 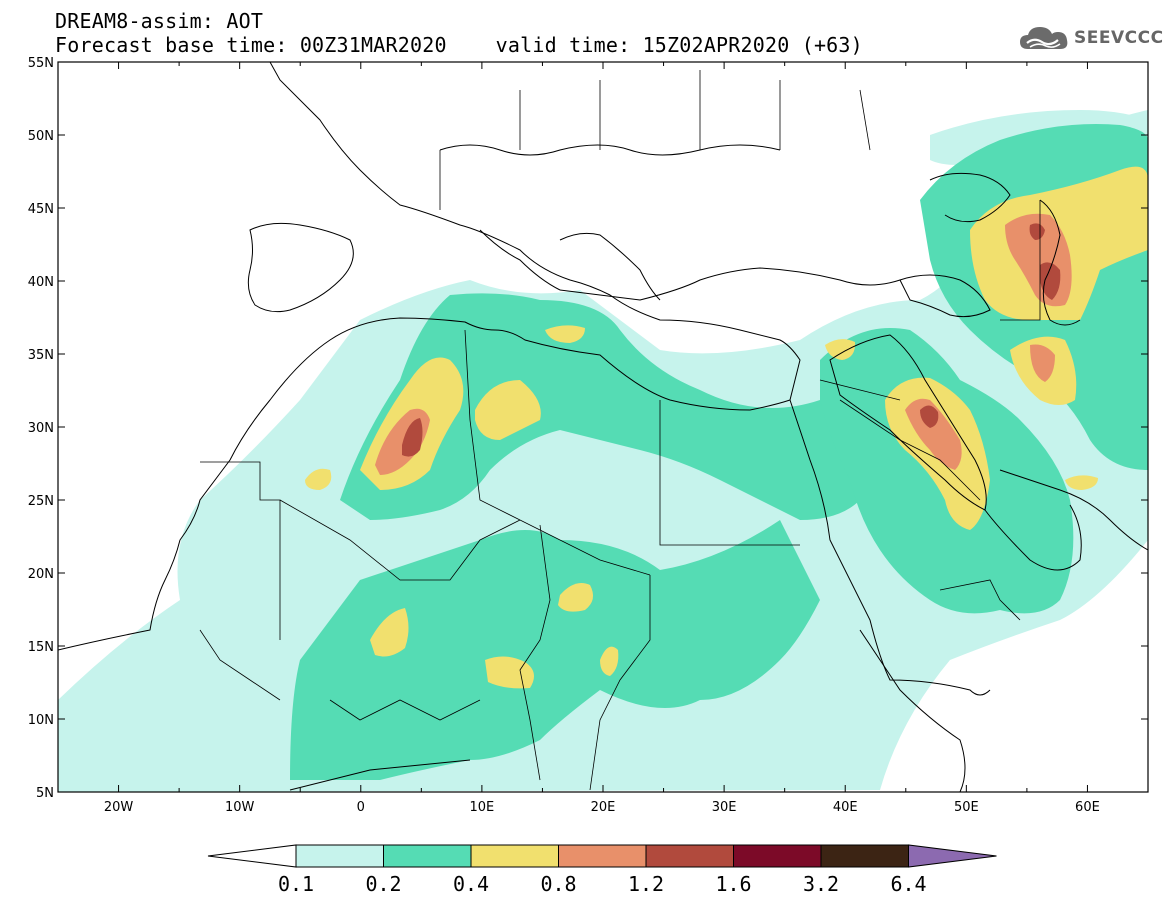 What do you see at coordinates (41, 647) in the screenshot?
I see `lat-tick-label: 15N` at bounding box center [41, 647].